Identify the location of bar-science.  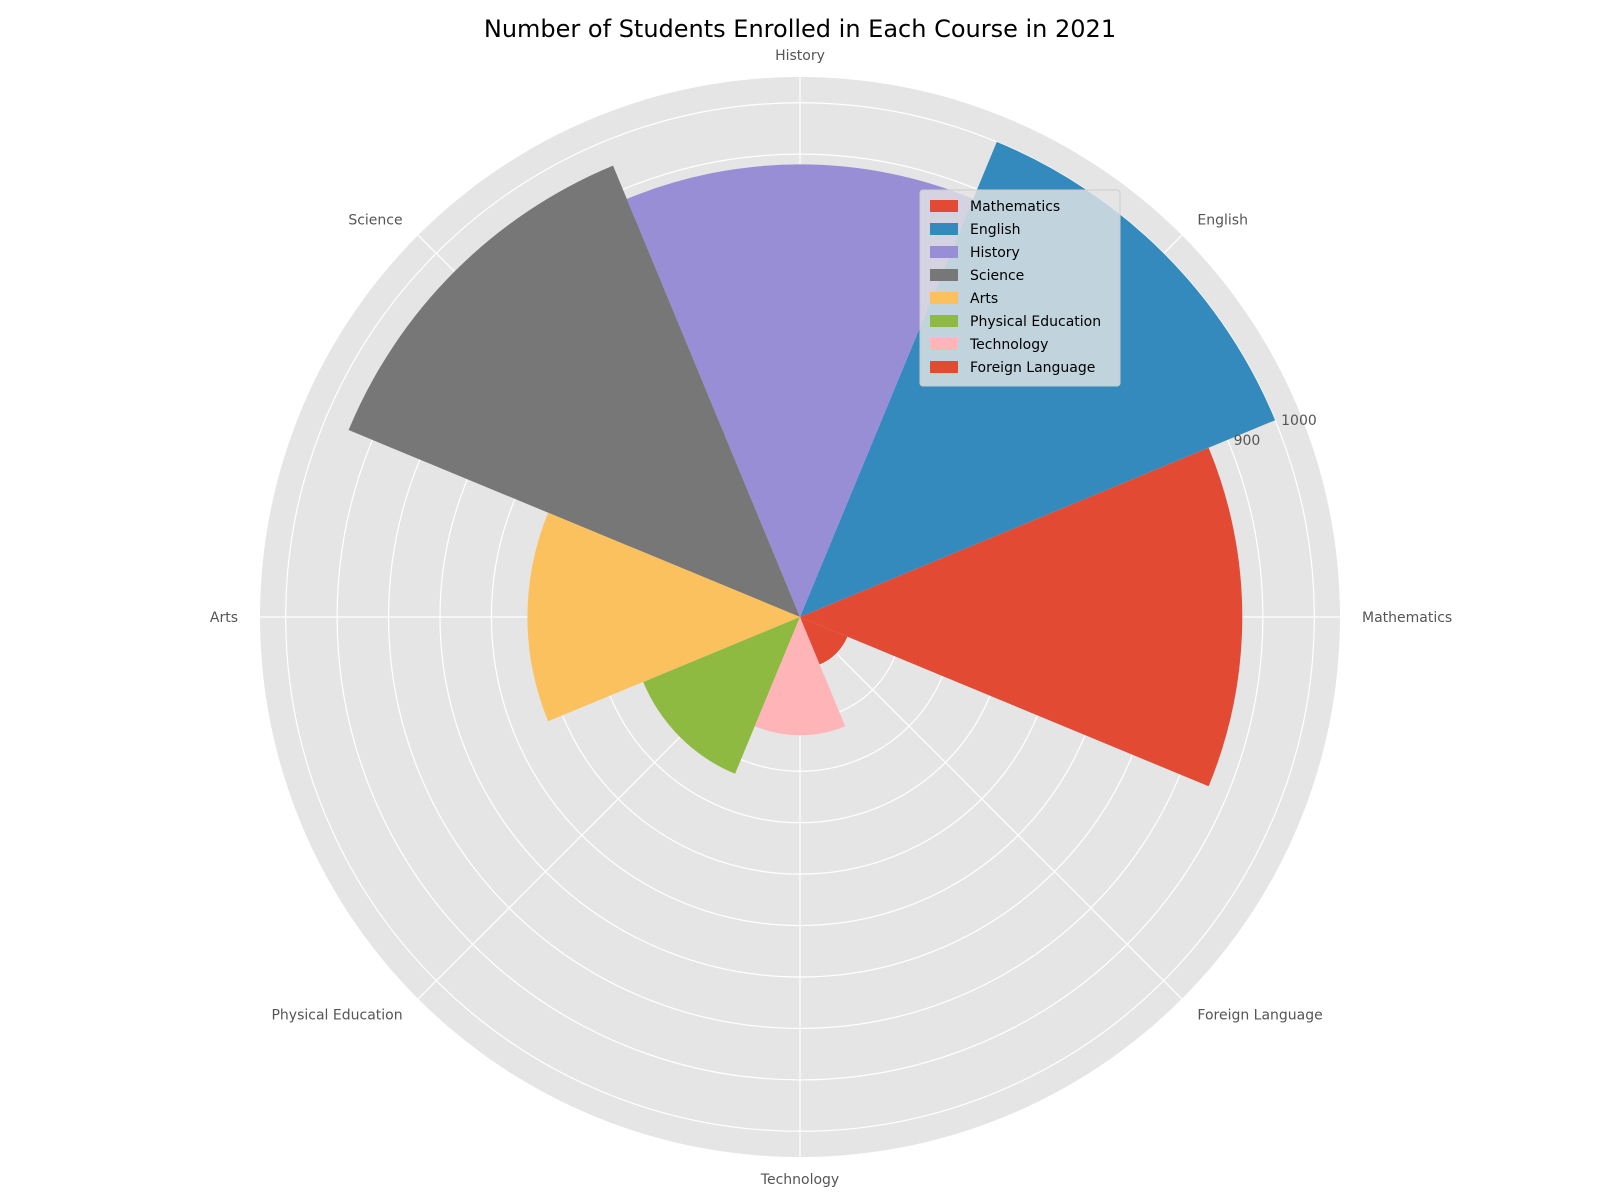
(574, 391).